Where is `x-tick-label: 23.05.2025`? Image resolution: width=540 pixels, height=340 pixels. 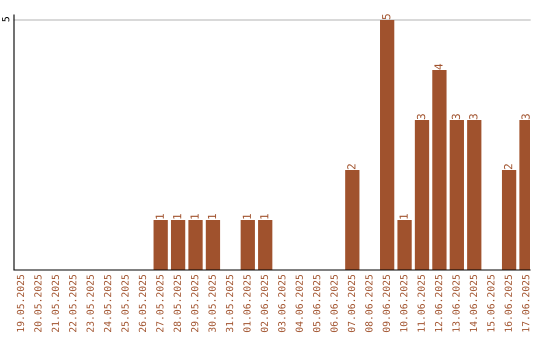 x-tick-label: 23.05.2025 is located at coordinates (90, 303).